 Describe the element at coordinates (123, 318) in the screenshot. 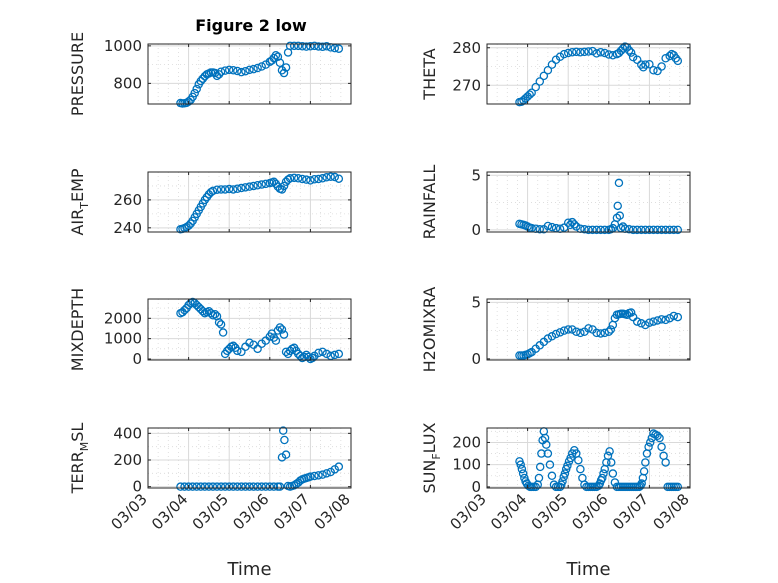

I see `y-tick-label: 2000` at that location.